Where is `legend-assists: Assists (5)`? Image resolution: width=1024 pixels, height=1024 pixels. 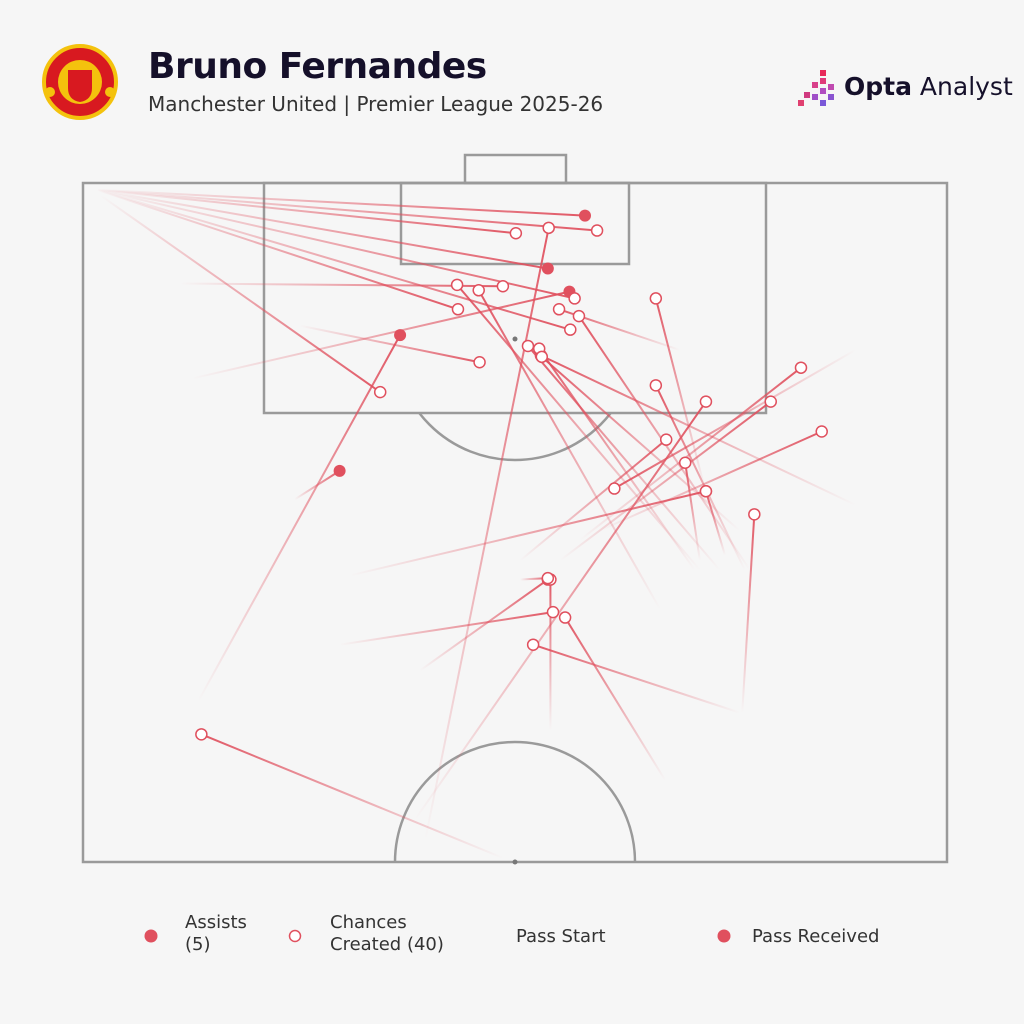
legend-assists: Assists (5) is located at coordinates (216, 933).